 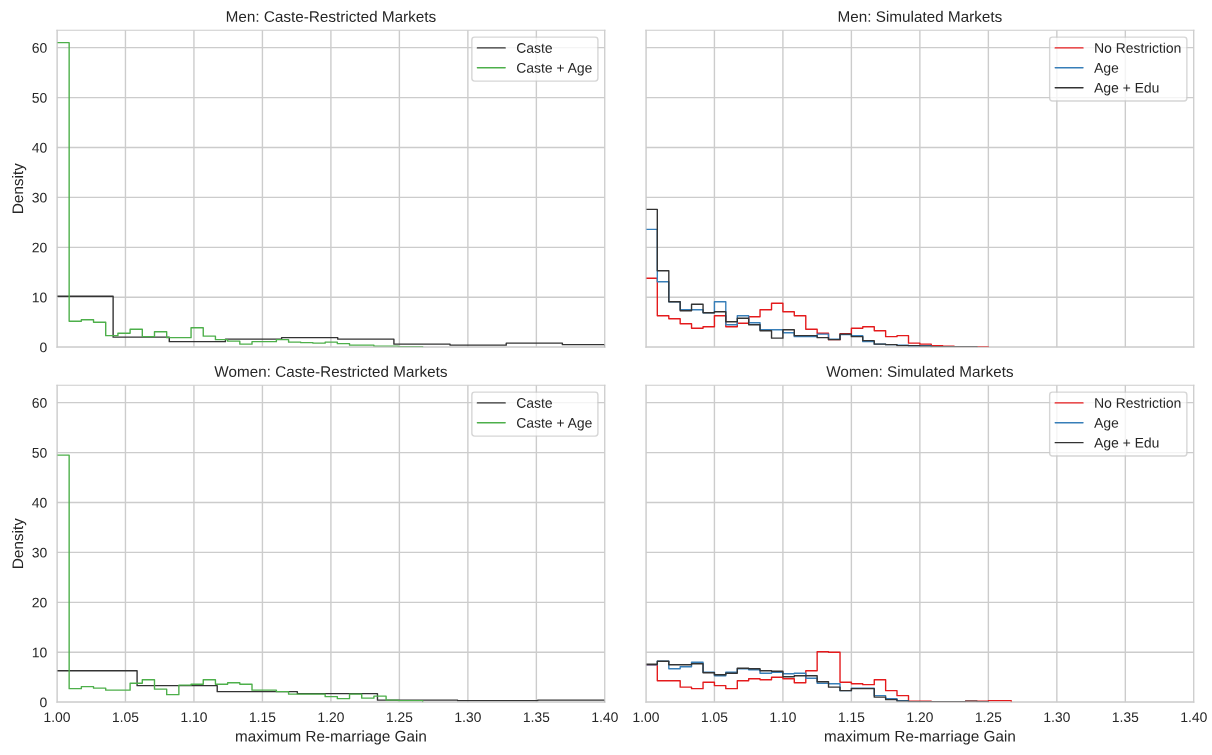 I want to click on chart-title: Women: Caste-Restricted Markets, so click(x=330, y=371).